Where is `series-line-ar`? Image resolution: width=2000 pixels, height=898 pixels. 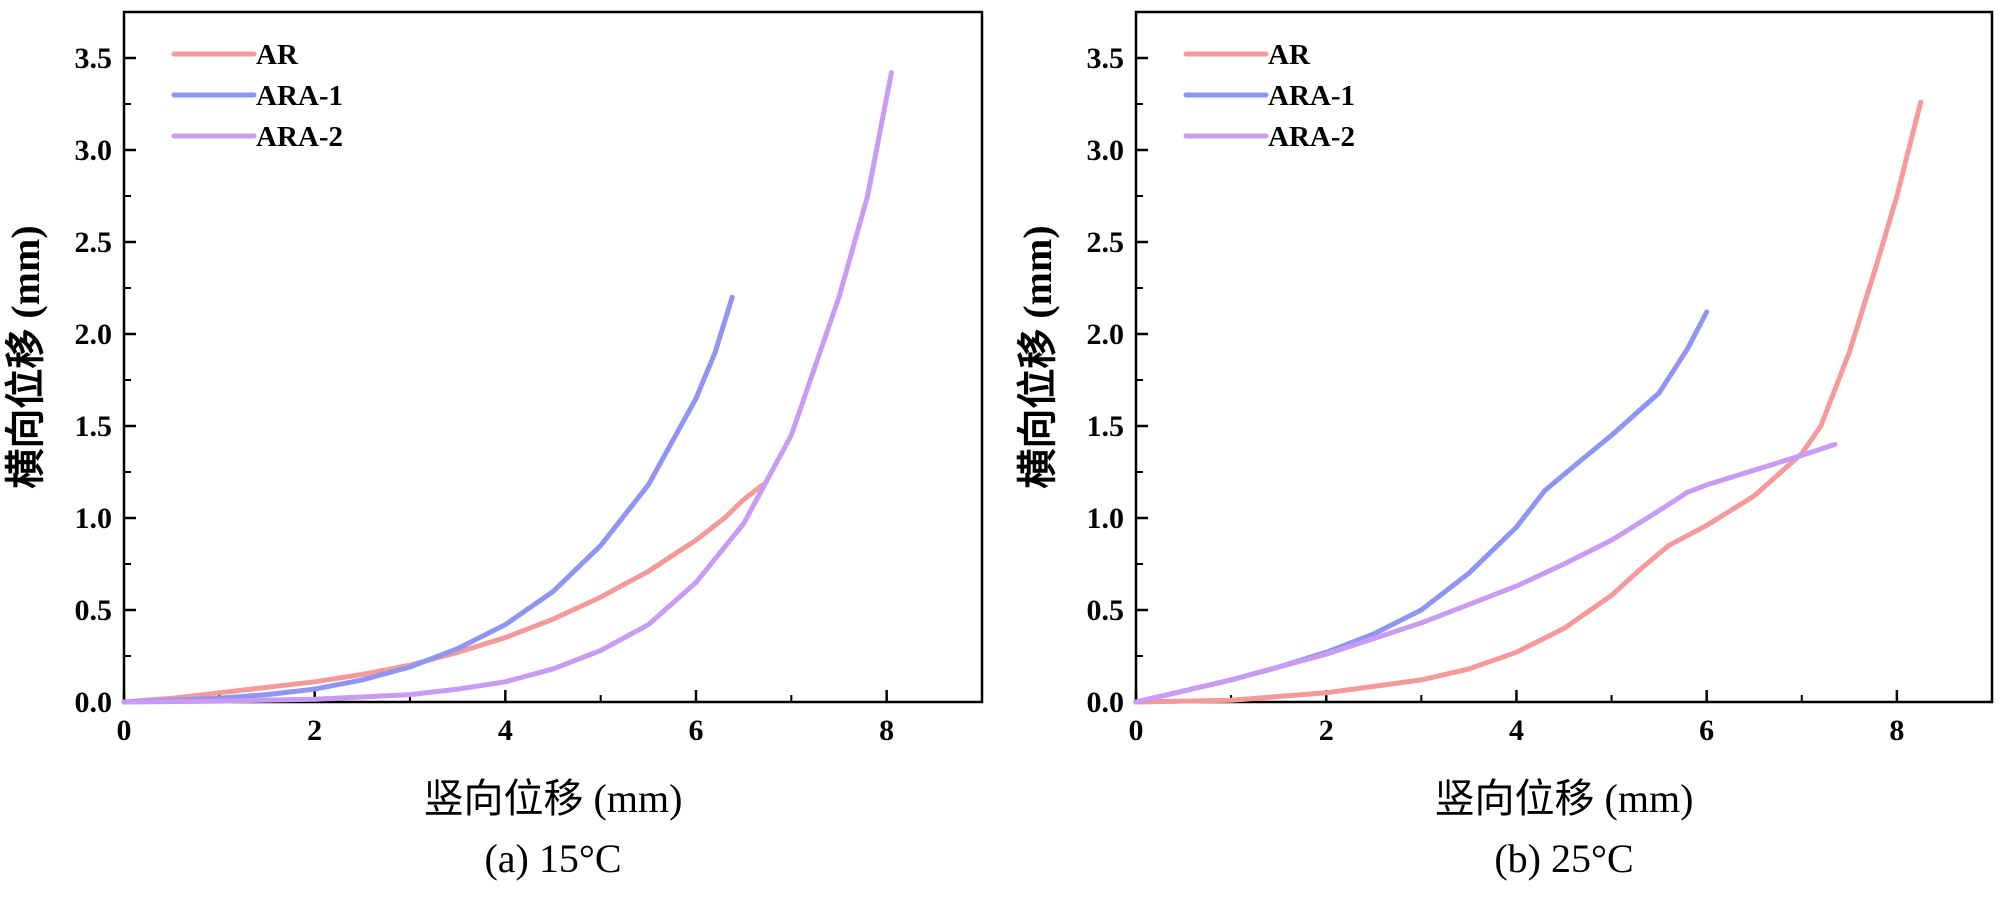
series-line-ar is located at coordinates (443, 593).